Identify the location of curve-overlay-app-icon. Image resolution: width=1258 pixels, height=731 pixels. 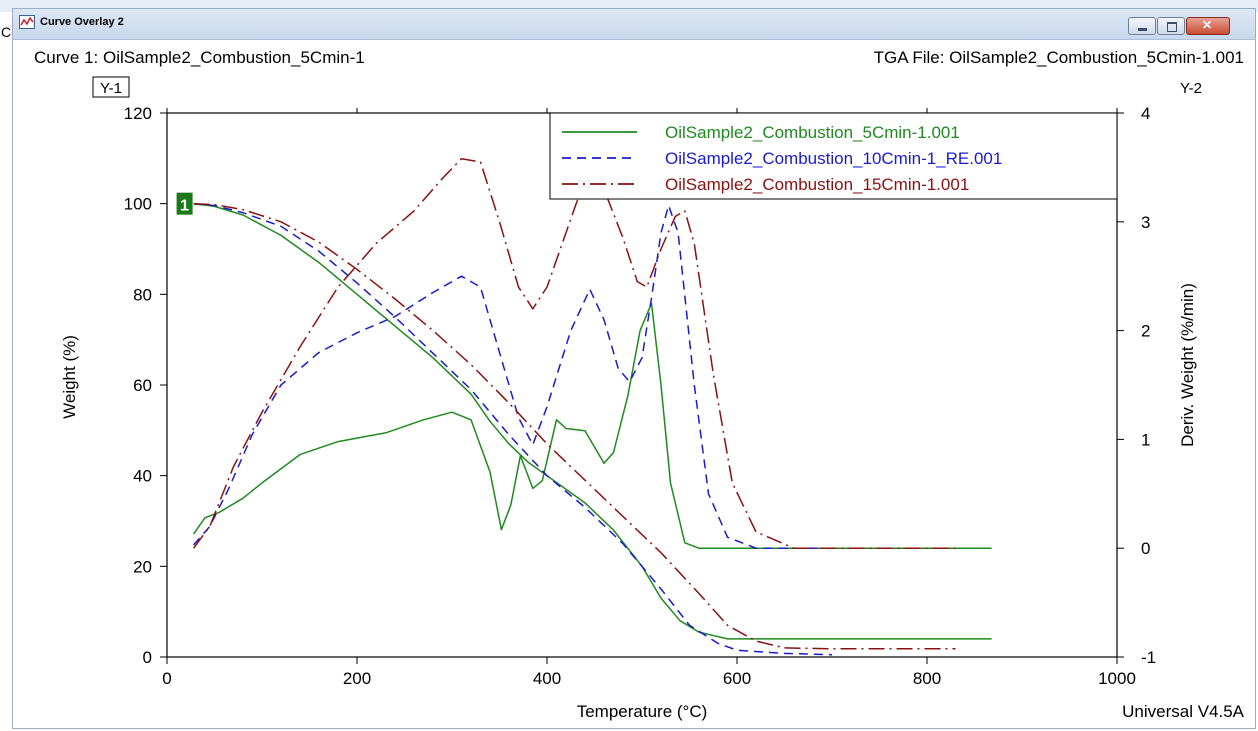
(27, 22).